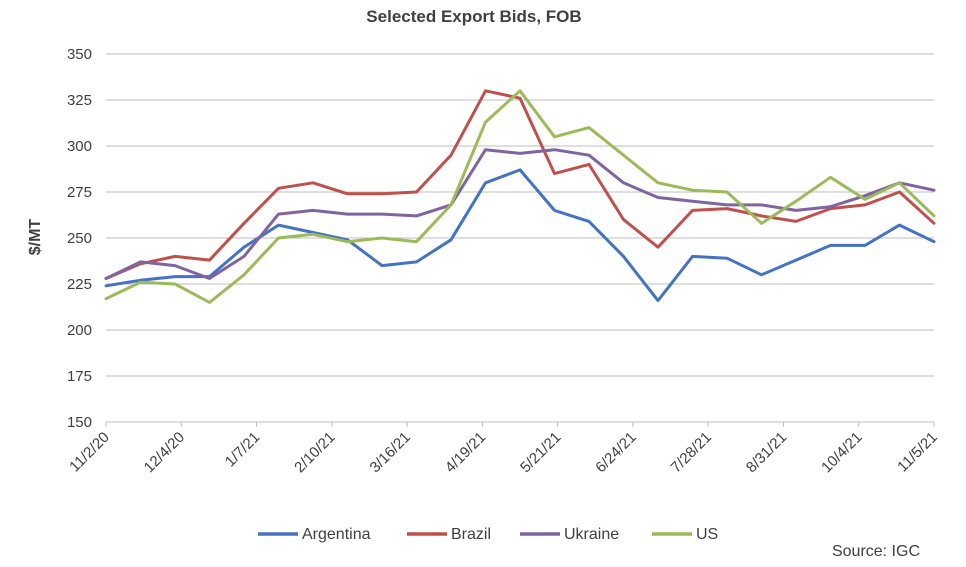 The height and width of the screenshot is (567, 966). Describe the element at coordinates (471, 534) in the screenshot. I see `legend-label-brazil: Brazil` at that location.